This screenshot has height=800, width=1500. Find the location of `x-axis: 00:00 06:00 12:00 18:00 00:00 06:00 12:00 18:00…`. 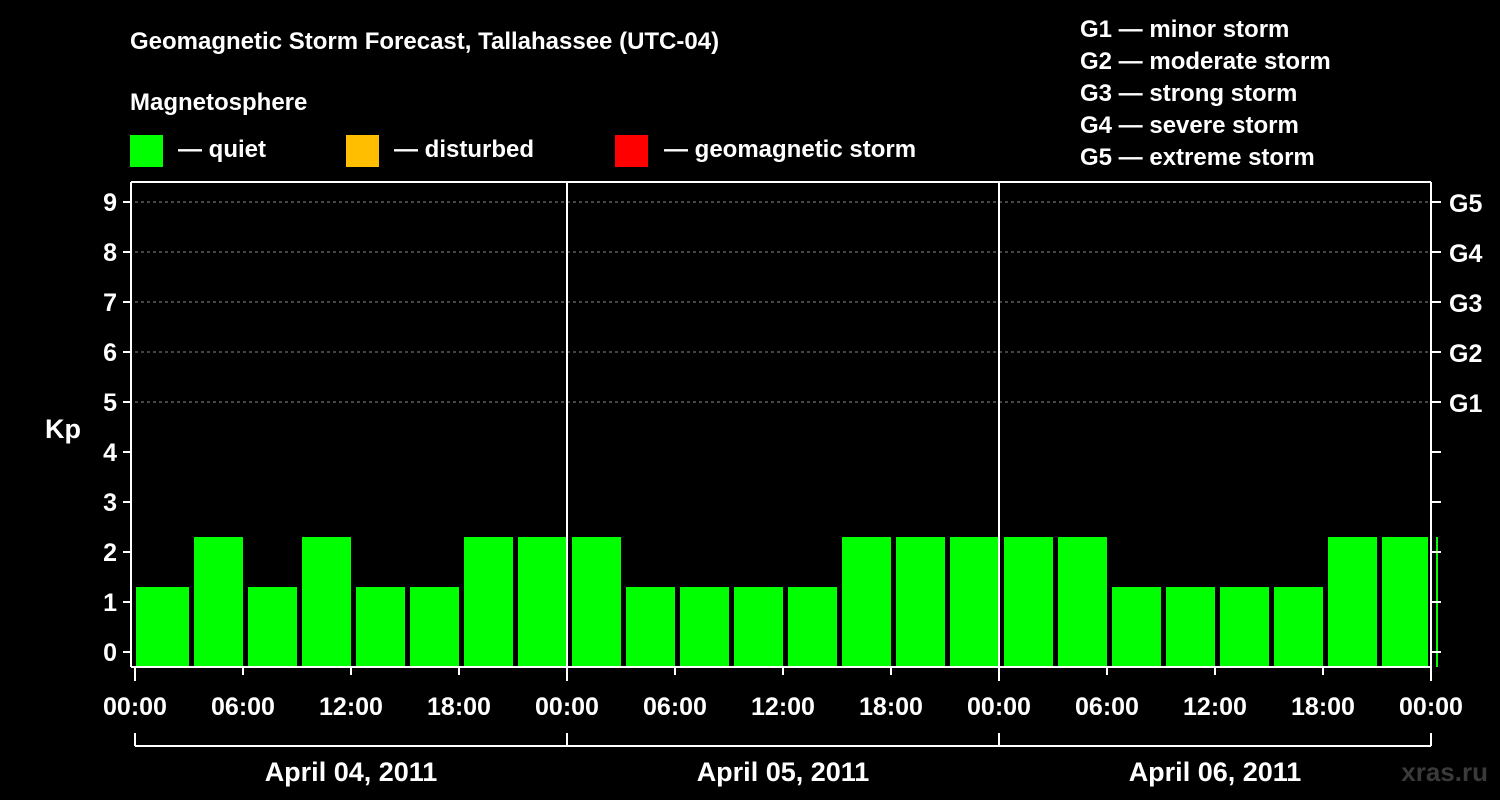

x-axis: 00:00 06:00 12:00 18:00 00:00 06:00 12:00 18:00… is located at coordinates (783, 694).